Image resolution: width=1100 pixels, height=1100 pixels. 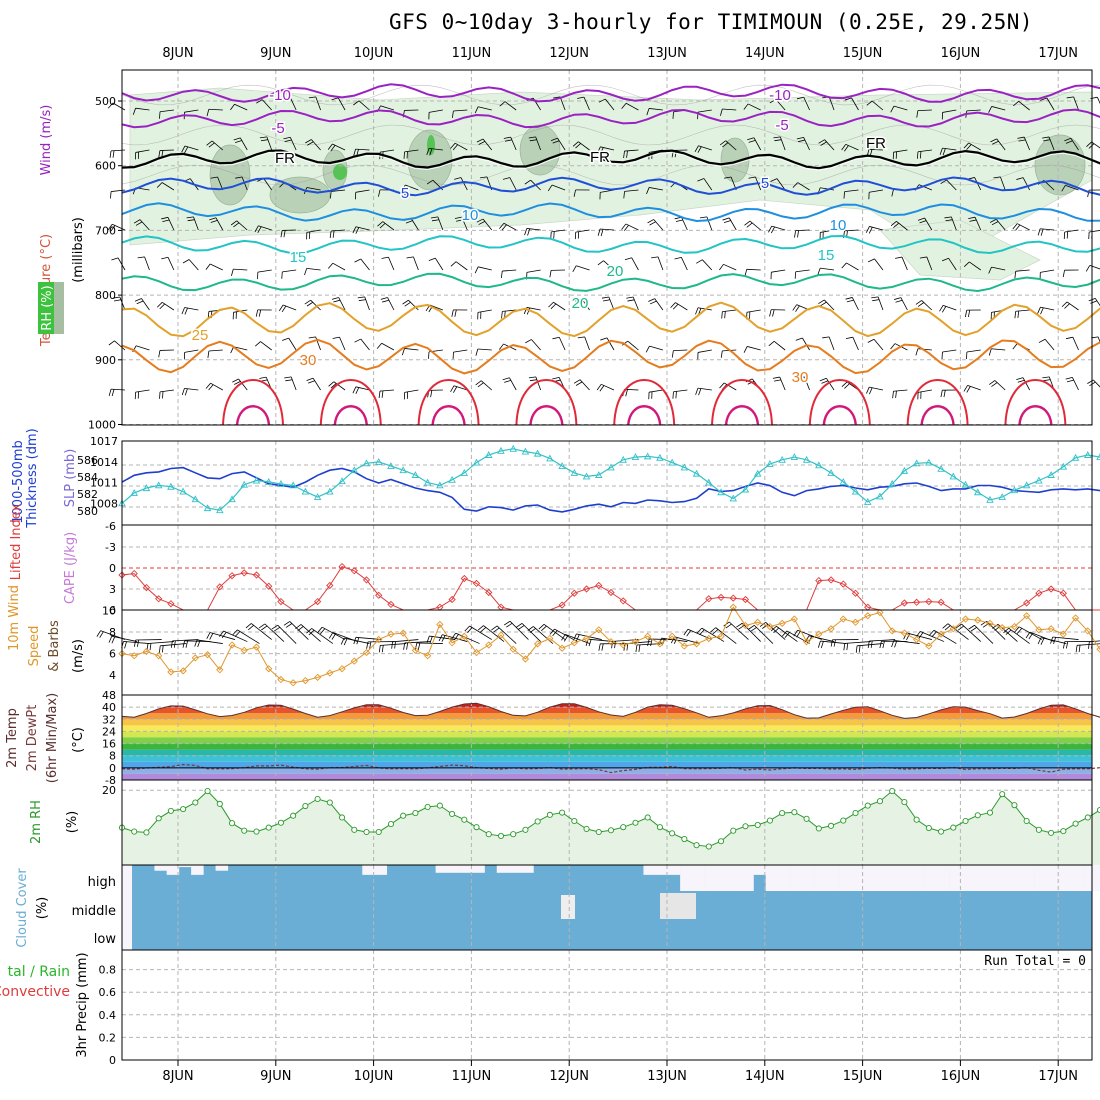 What do you see at coordinates (379, 595) in the screenshot?
I see `lifted-index-marker` at bounding box center [379, 595].